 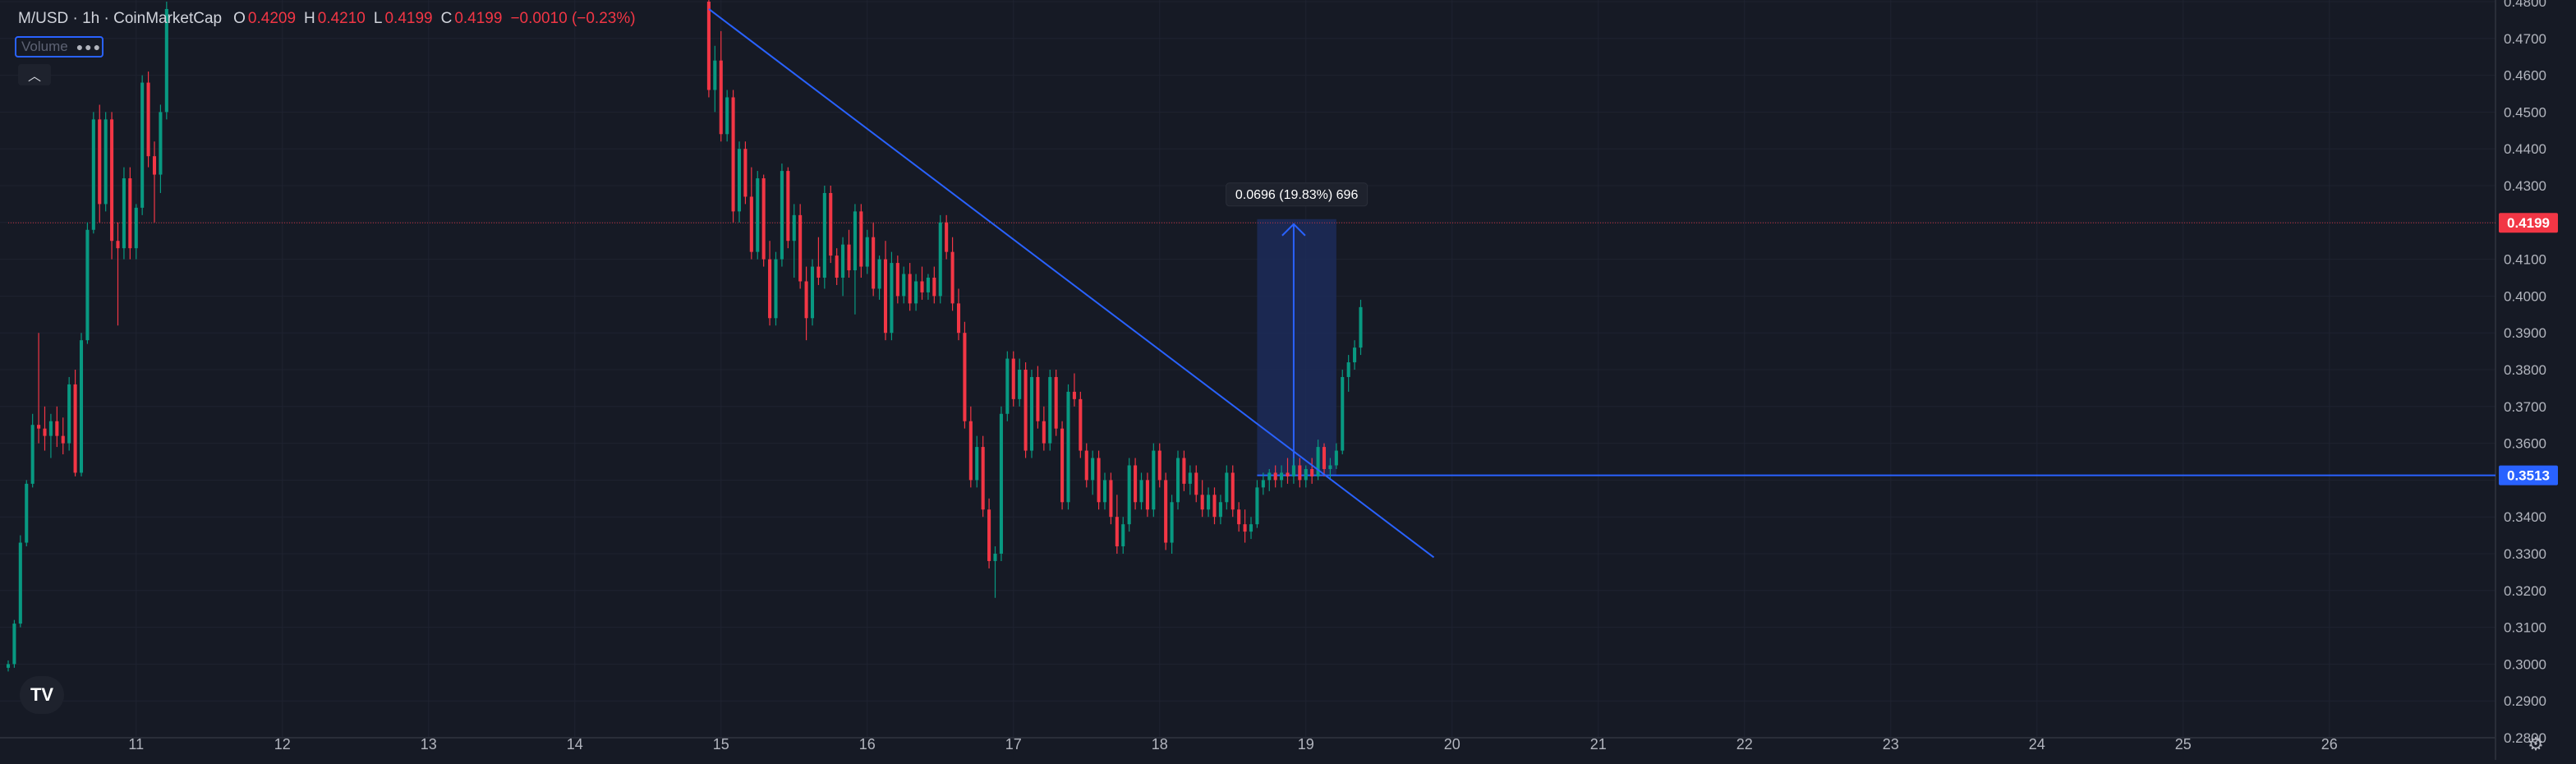 I want to click on gear-icon: ⚙, so click(x=2536, y=744).